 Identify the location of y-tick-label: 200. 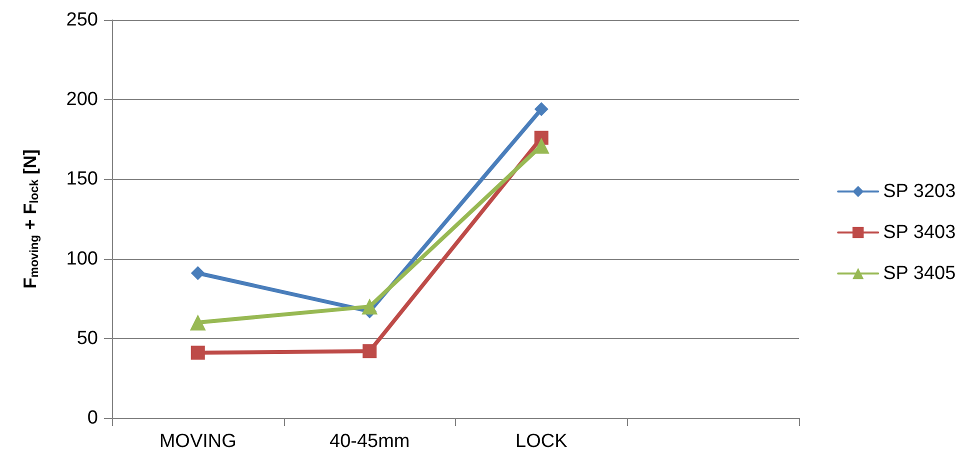
(82, 99).